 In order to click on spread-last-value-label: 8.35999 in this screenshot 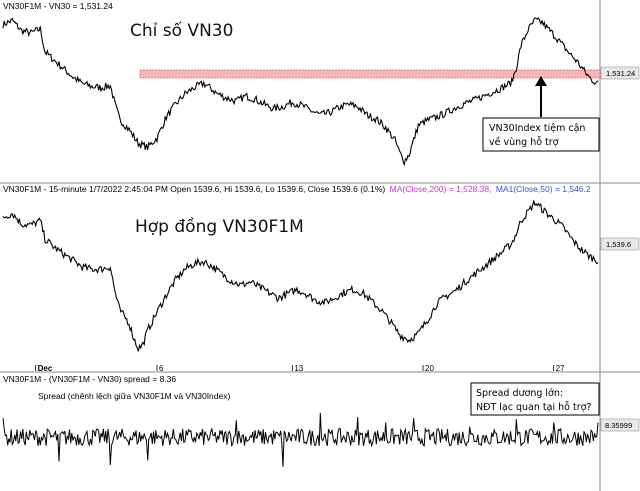, I will do `click(620, 425)`.